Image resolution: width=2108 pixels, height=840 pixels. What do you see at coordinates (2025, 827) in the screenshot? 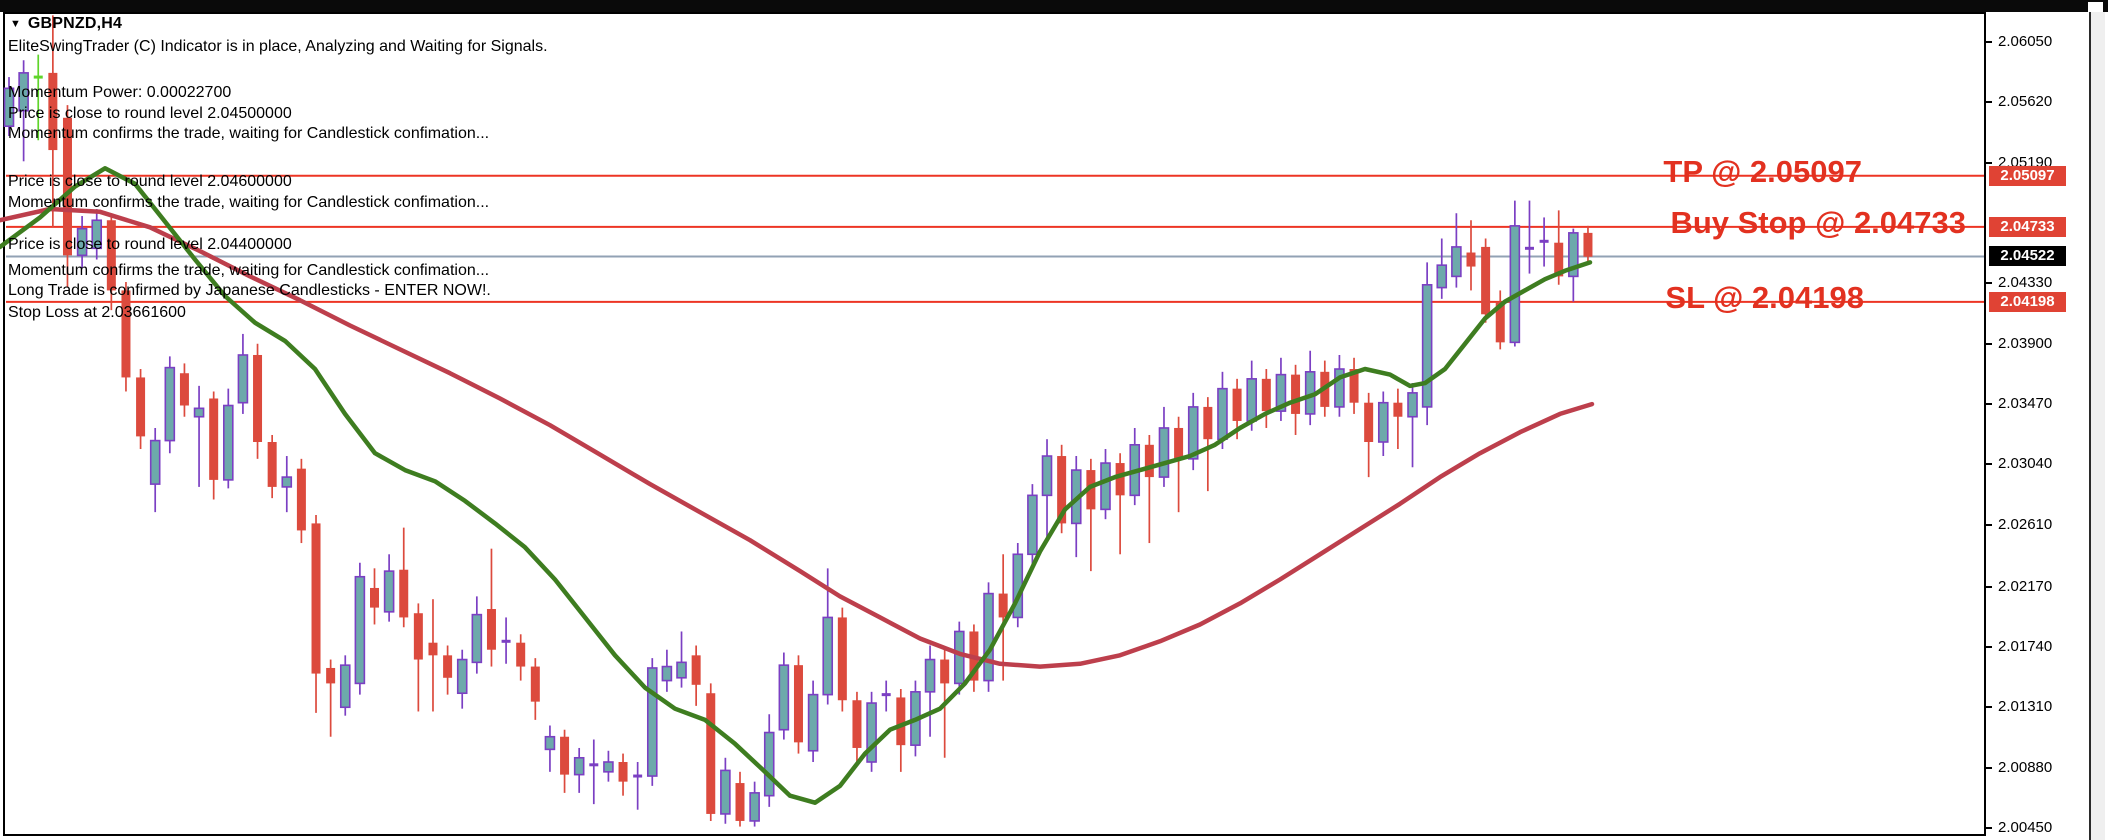
I see `price-axis-label: 2.00450` at bounding box center [2025, 827].